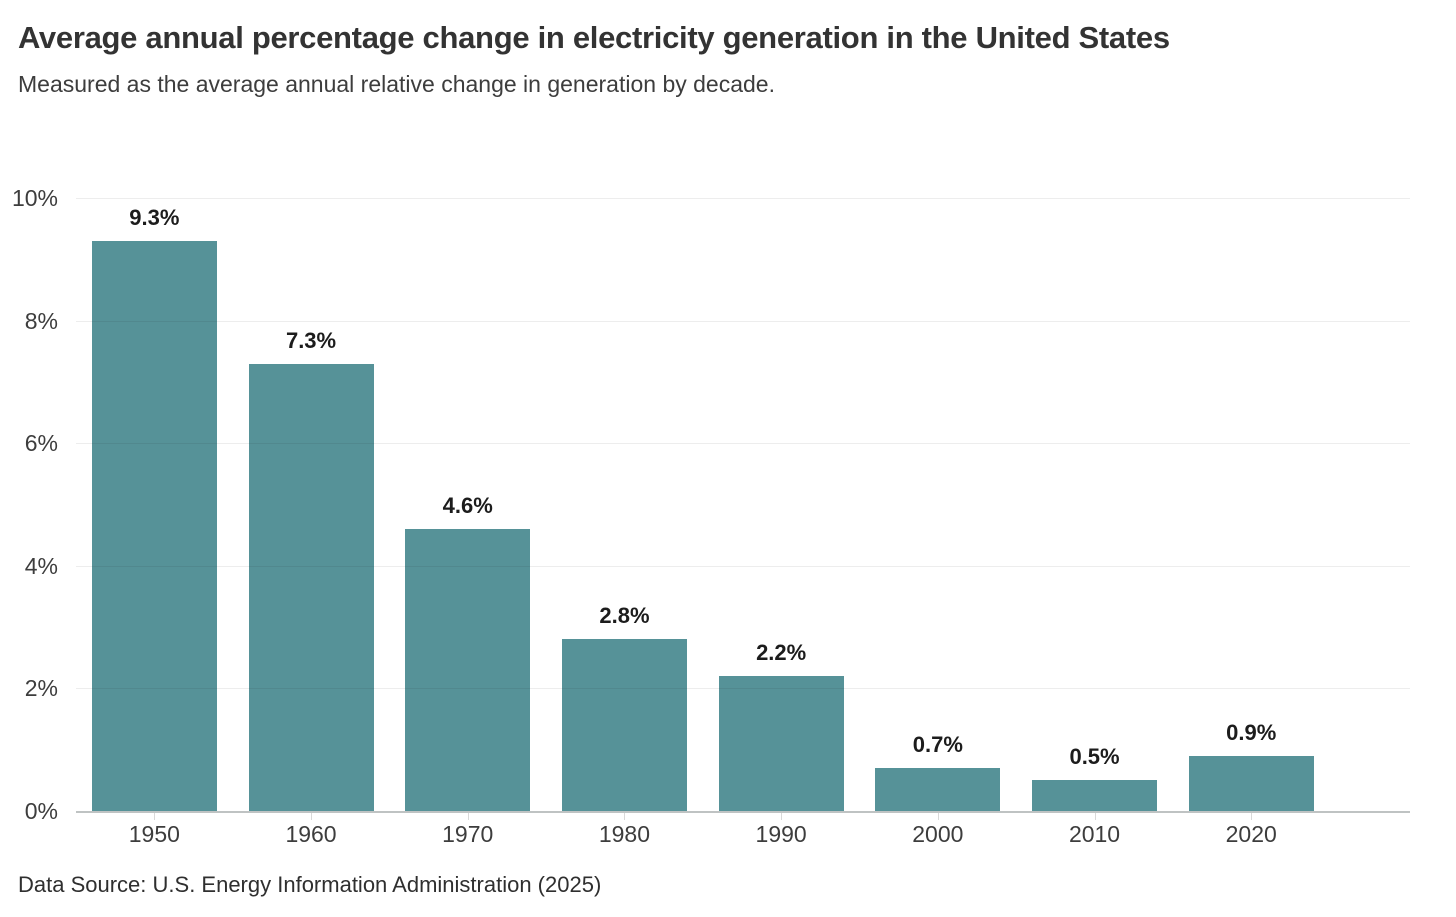  I want to click on bar-value-label: 9.3%, so click(154, 217).